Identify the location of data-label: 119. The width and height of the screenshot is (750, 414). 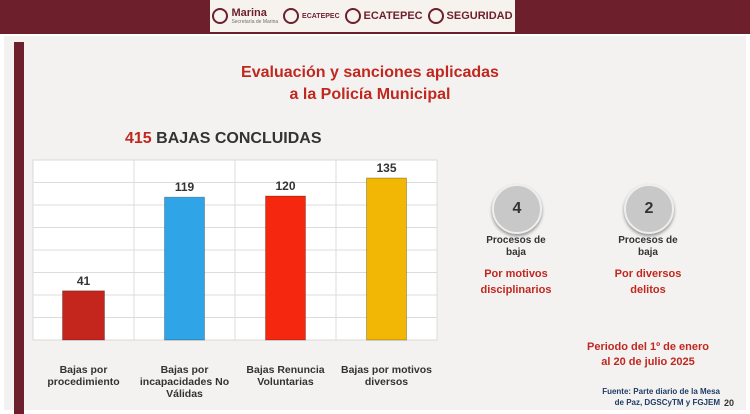
(185, 187).